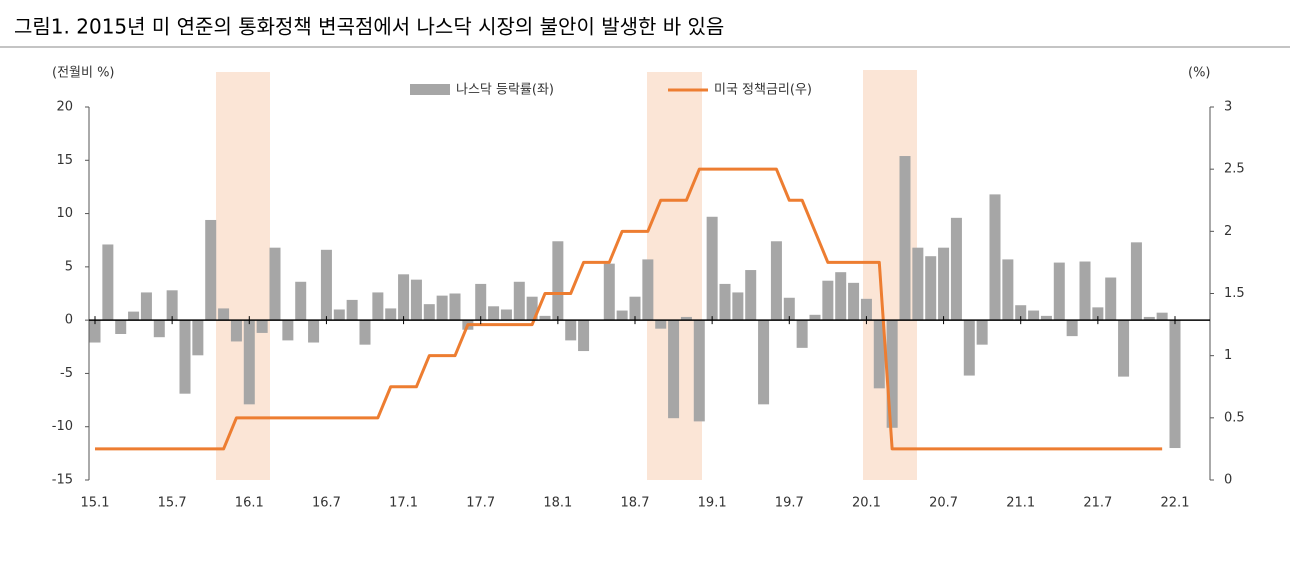  Describe the element at coordinates (1228, 231) in the screenshot. I see `y2-tick-label: 2` at that location.